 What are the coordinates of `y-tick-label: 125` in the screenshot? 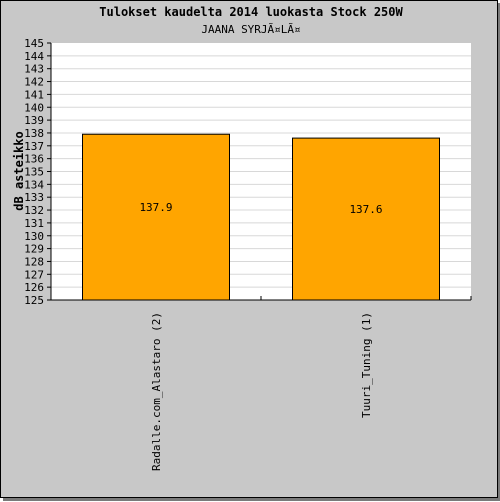 It's located at (34, 300).